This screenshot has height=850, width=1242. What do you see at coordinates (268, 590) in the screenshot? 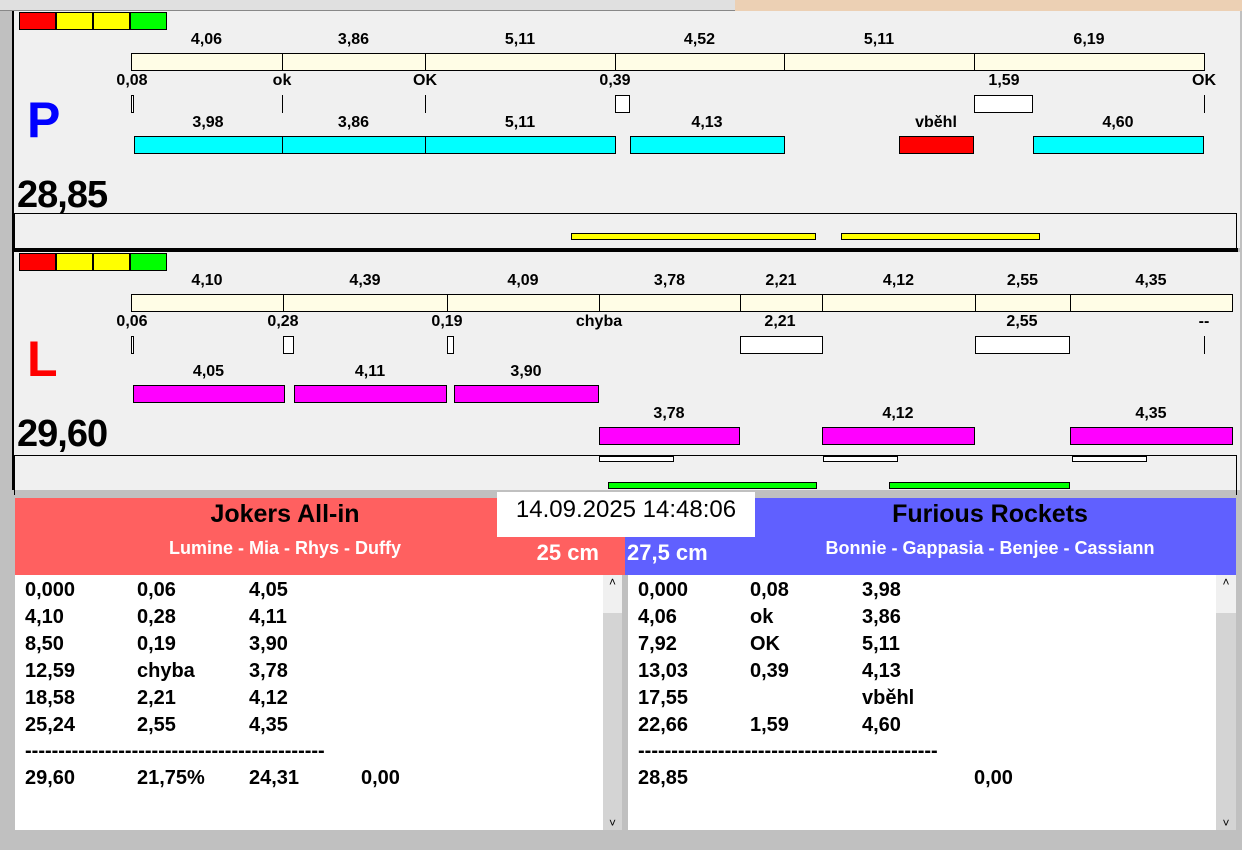
I see `result-cell: 4,05` at bounding box center [268, 590].